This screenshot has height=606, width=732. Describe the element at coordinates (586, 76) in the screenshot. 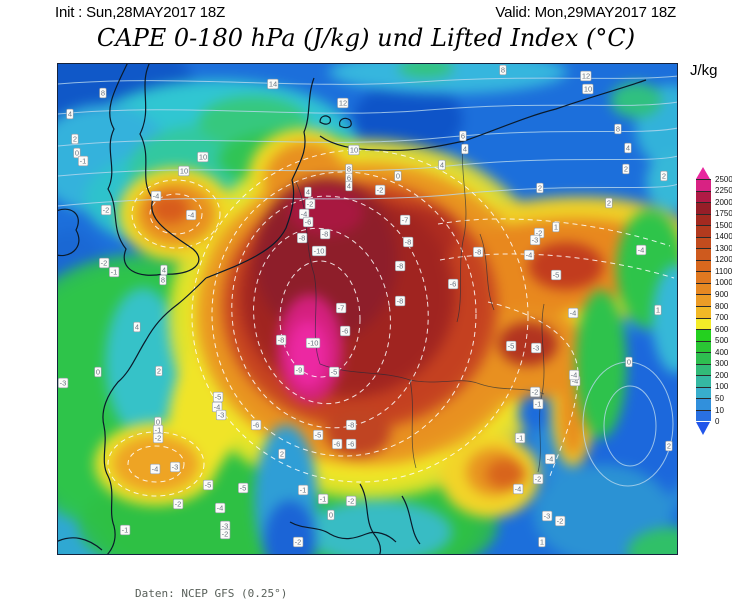

I see `lifted-index-value: 12` at that location.